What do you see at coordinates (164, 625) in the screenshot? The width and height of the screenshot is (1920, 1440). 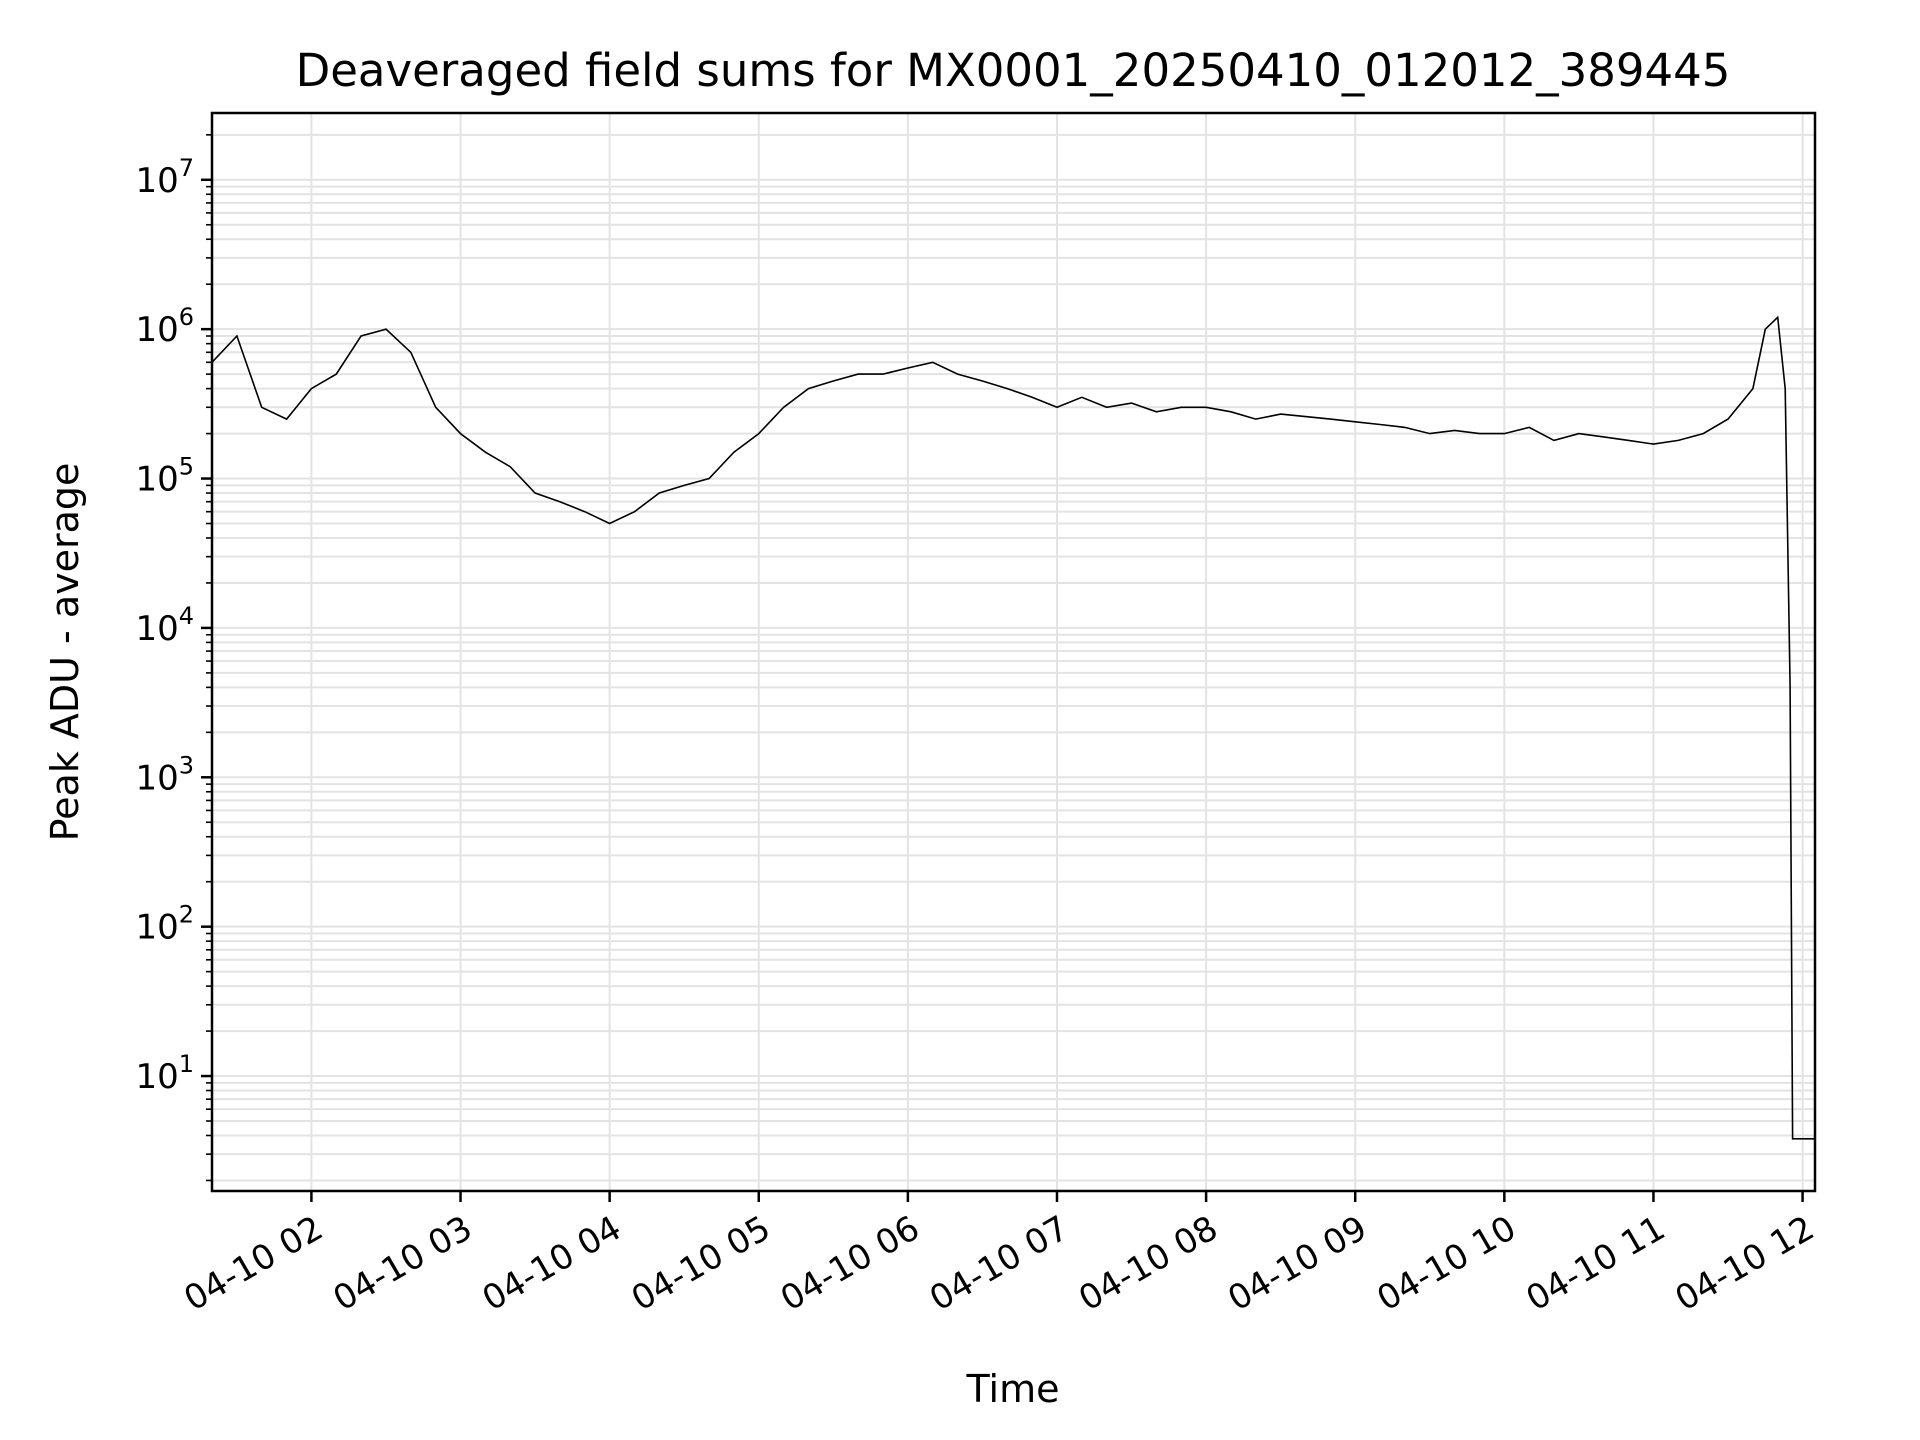 I see `y-tick-label: 10⁴` at bounding box center [164, 625].